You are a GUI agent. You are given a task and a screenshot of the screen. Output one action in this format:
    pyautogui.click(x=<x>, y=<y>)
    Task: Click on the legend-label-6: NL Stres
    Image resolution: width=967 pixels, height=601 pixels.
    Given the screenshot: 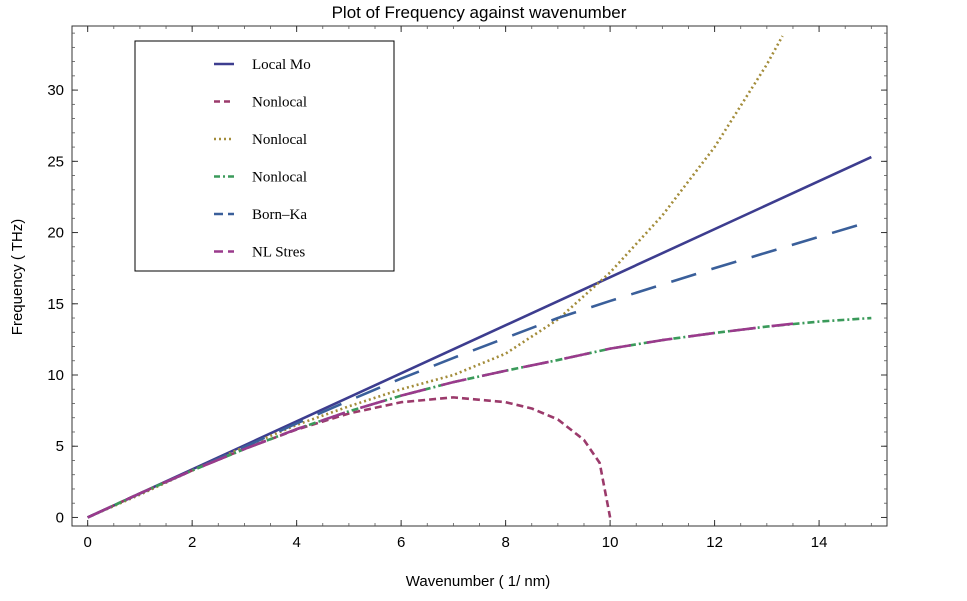 What is the action you would take?
    pyautogui.click(x=278, y=253)
    